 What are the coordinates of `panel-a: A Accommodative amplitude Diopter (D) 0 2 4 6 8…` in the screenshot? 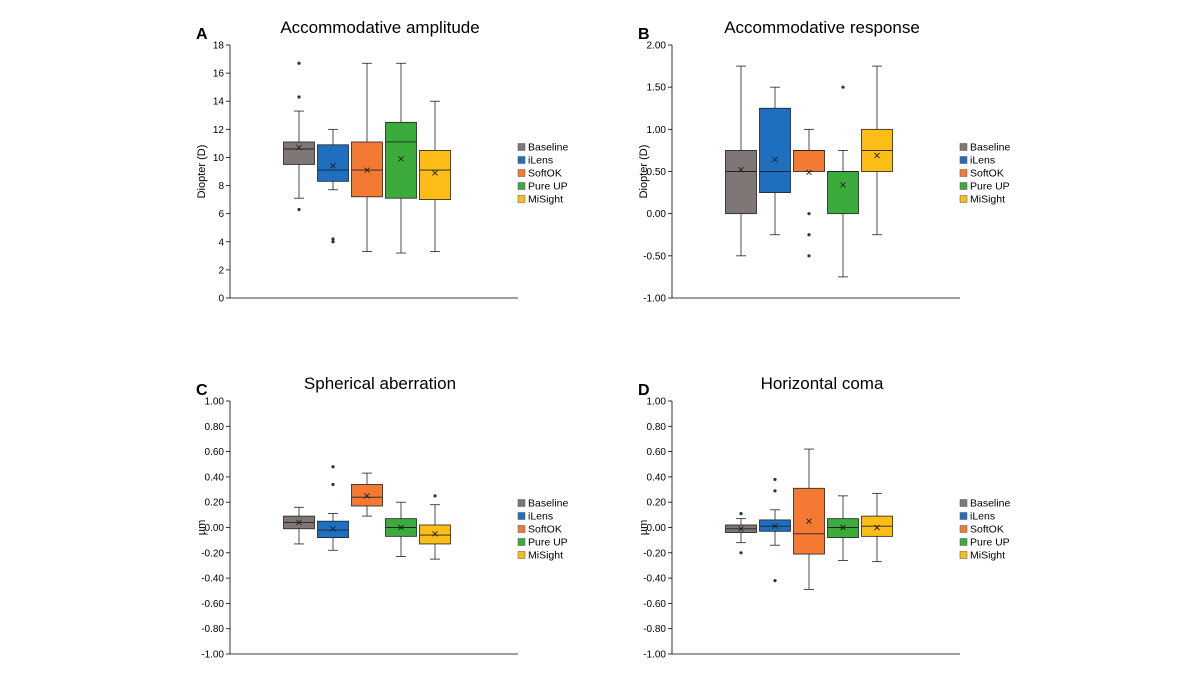 It's located at (382, 161).